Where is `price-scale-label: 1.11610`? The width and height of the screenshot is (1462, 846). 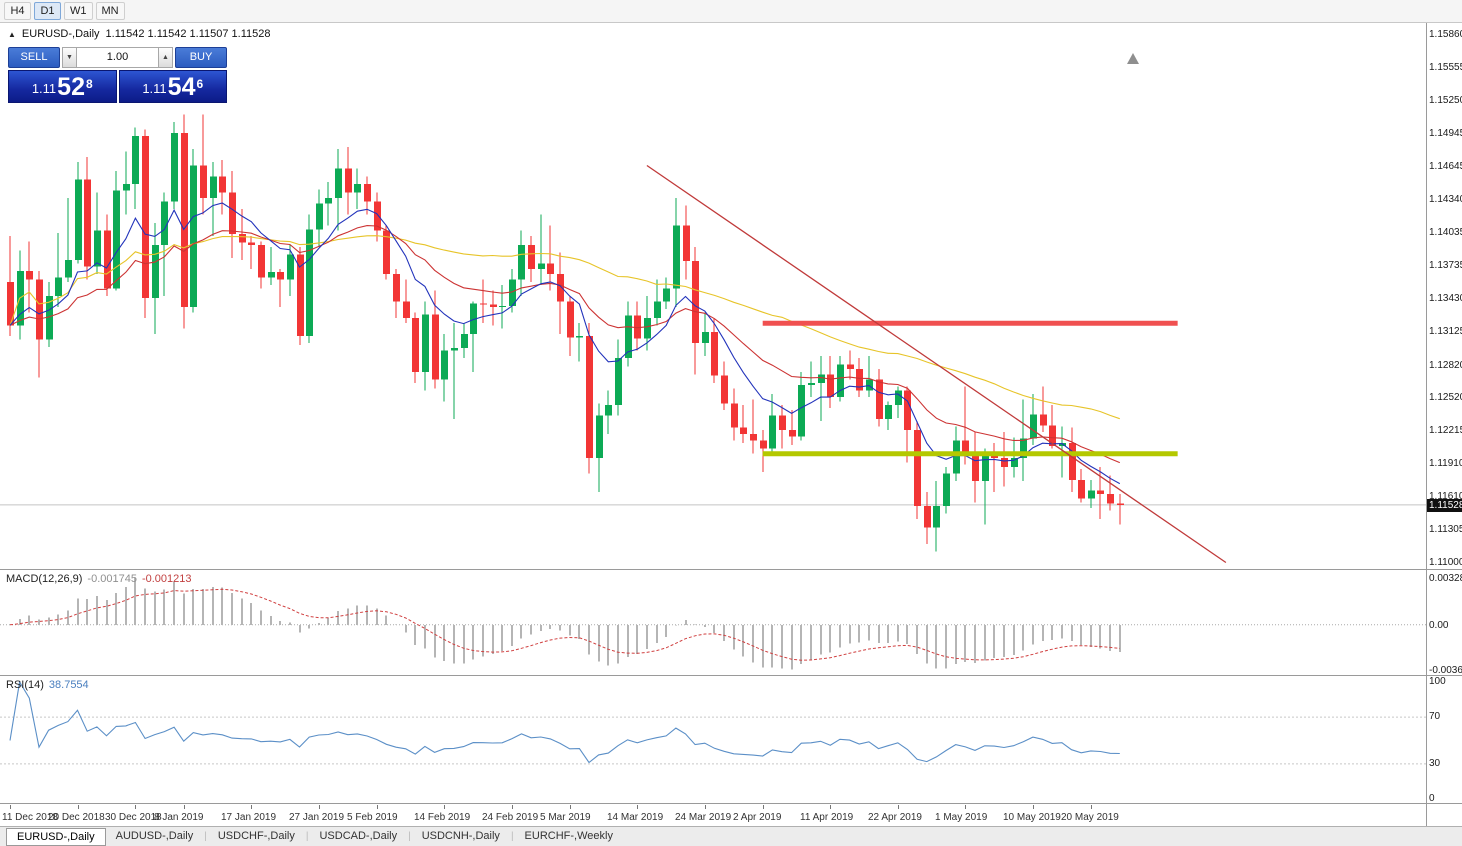 price-scale-label: 1.11610 is located at coordinates (1445, 496).